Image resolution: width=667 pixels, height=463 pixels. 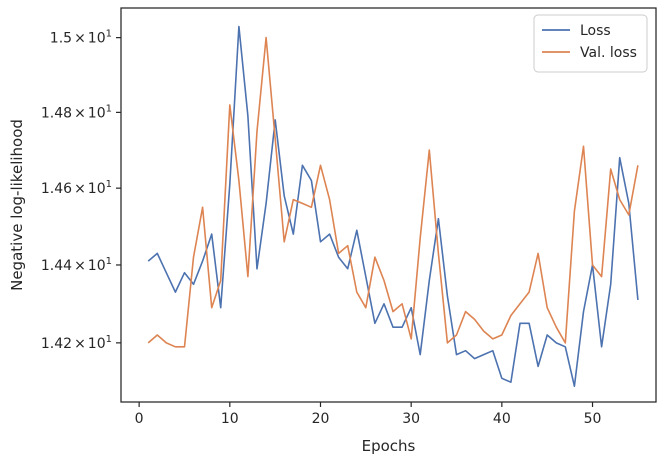 What do you see at coordinates (56, 344) in the screenshot?
I see `y-tick-mantissa: 1.42` at bounding box center [56, 344].